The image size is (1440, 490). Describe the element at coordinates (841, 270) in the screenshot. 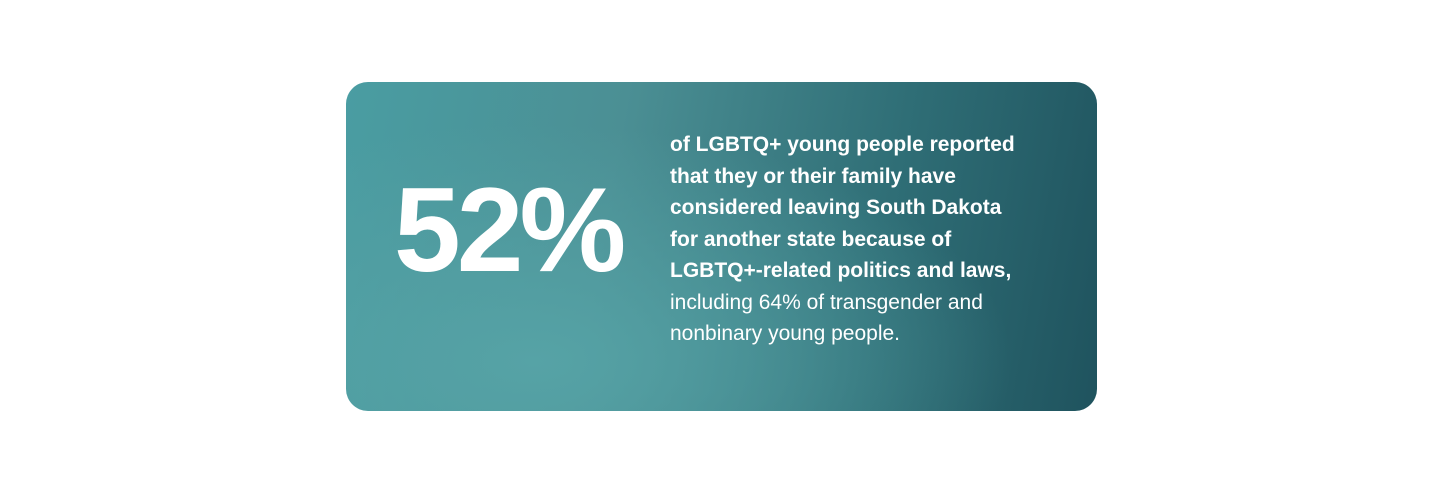

I see `description-bold-line: LGBTQ+-related politics and laws,` at that location.